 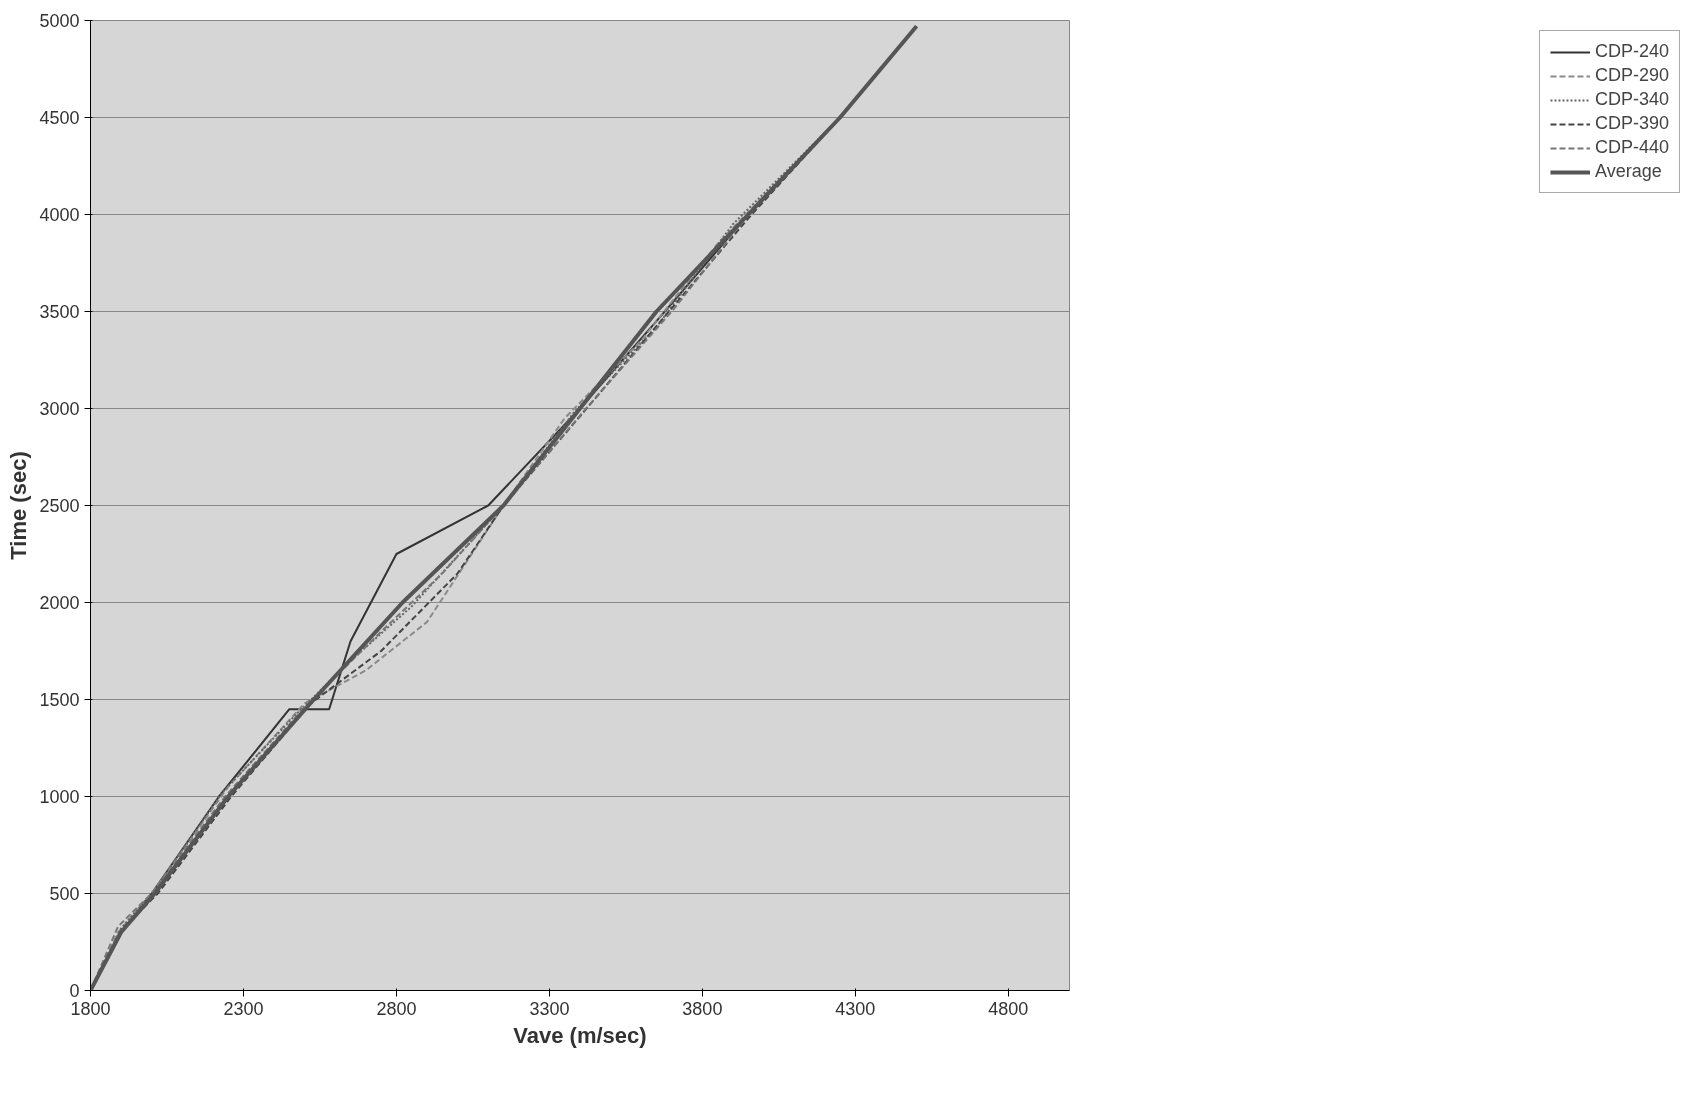 I want to click on x-tick-label: 1800, so click(x=90, y=1008).